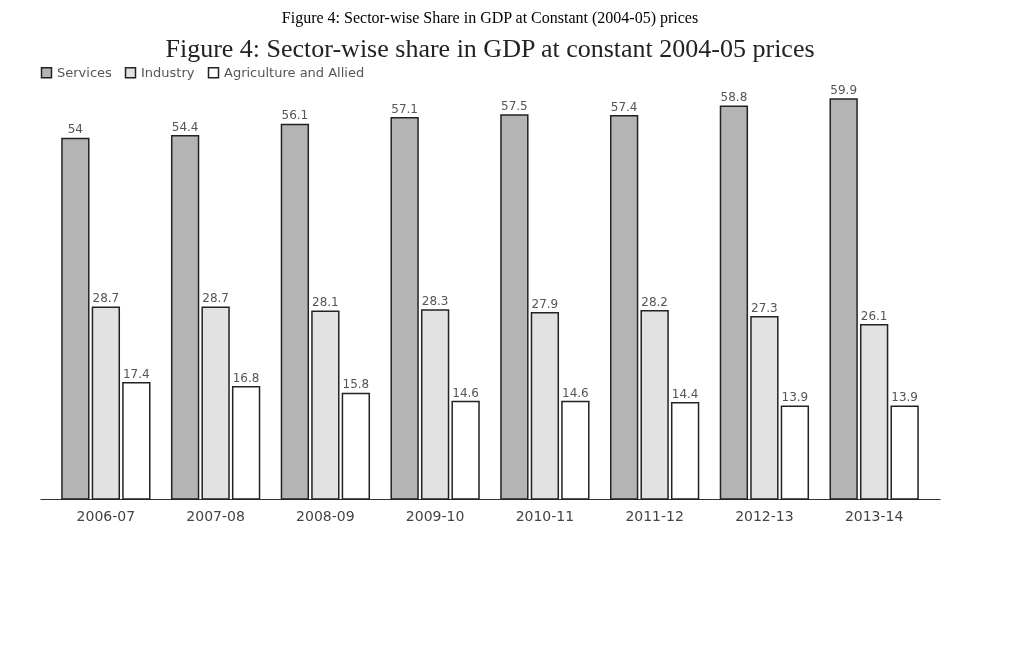 This screenshot has width=1025, height=656. What do you see at coordinates (764, 307) in the screenshot?
I see `data-label: 27.3` at bounding box center [764, 307].